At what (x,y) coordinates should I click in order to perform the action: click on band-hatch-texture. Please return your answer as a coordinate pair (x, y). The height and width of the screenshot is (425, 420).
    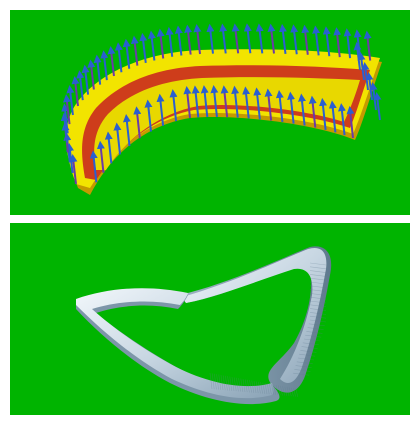
    Looking at the image, I should click on (268, 329).